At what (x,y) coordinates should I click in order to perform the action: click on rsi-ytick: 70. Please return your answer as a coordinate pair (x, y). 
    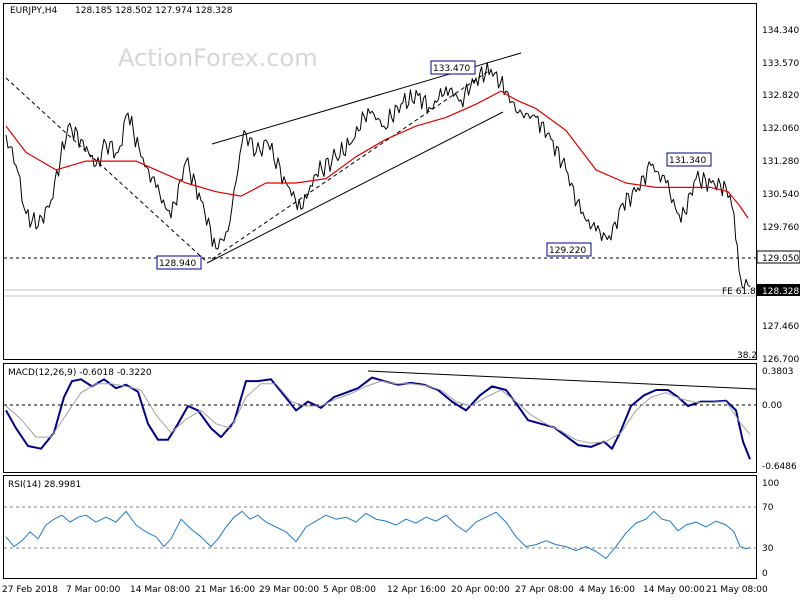
    Looking at the image, I should click on (768, 508).